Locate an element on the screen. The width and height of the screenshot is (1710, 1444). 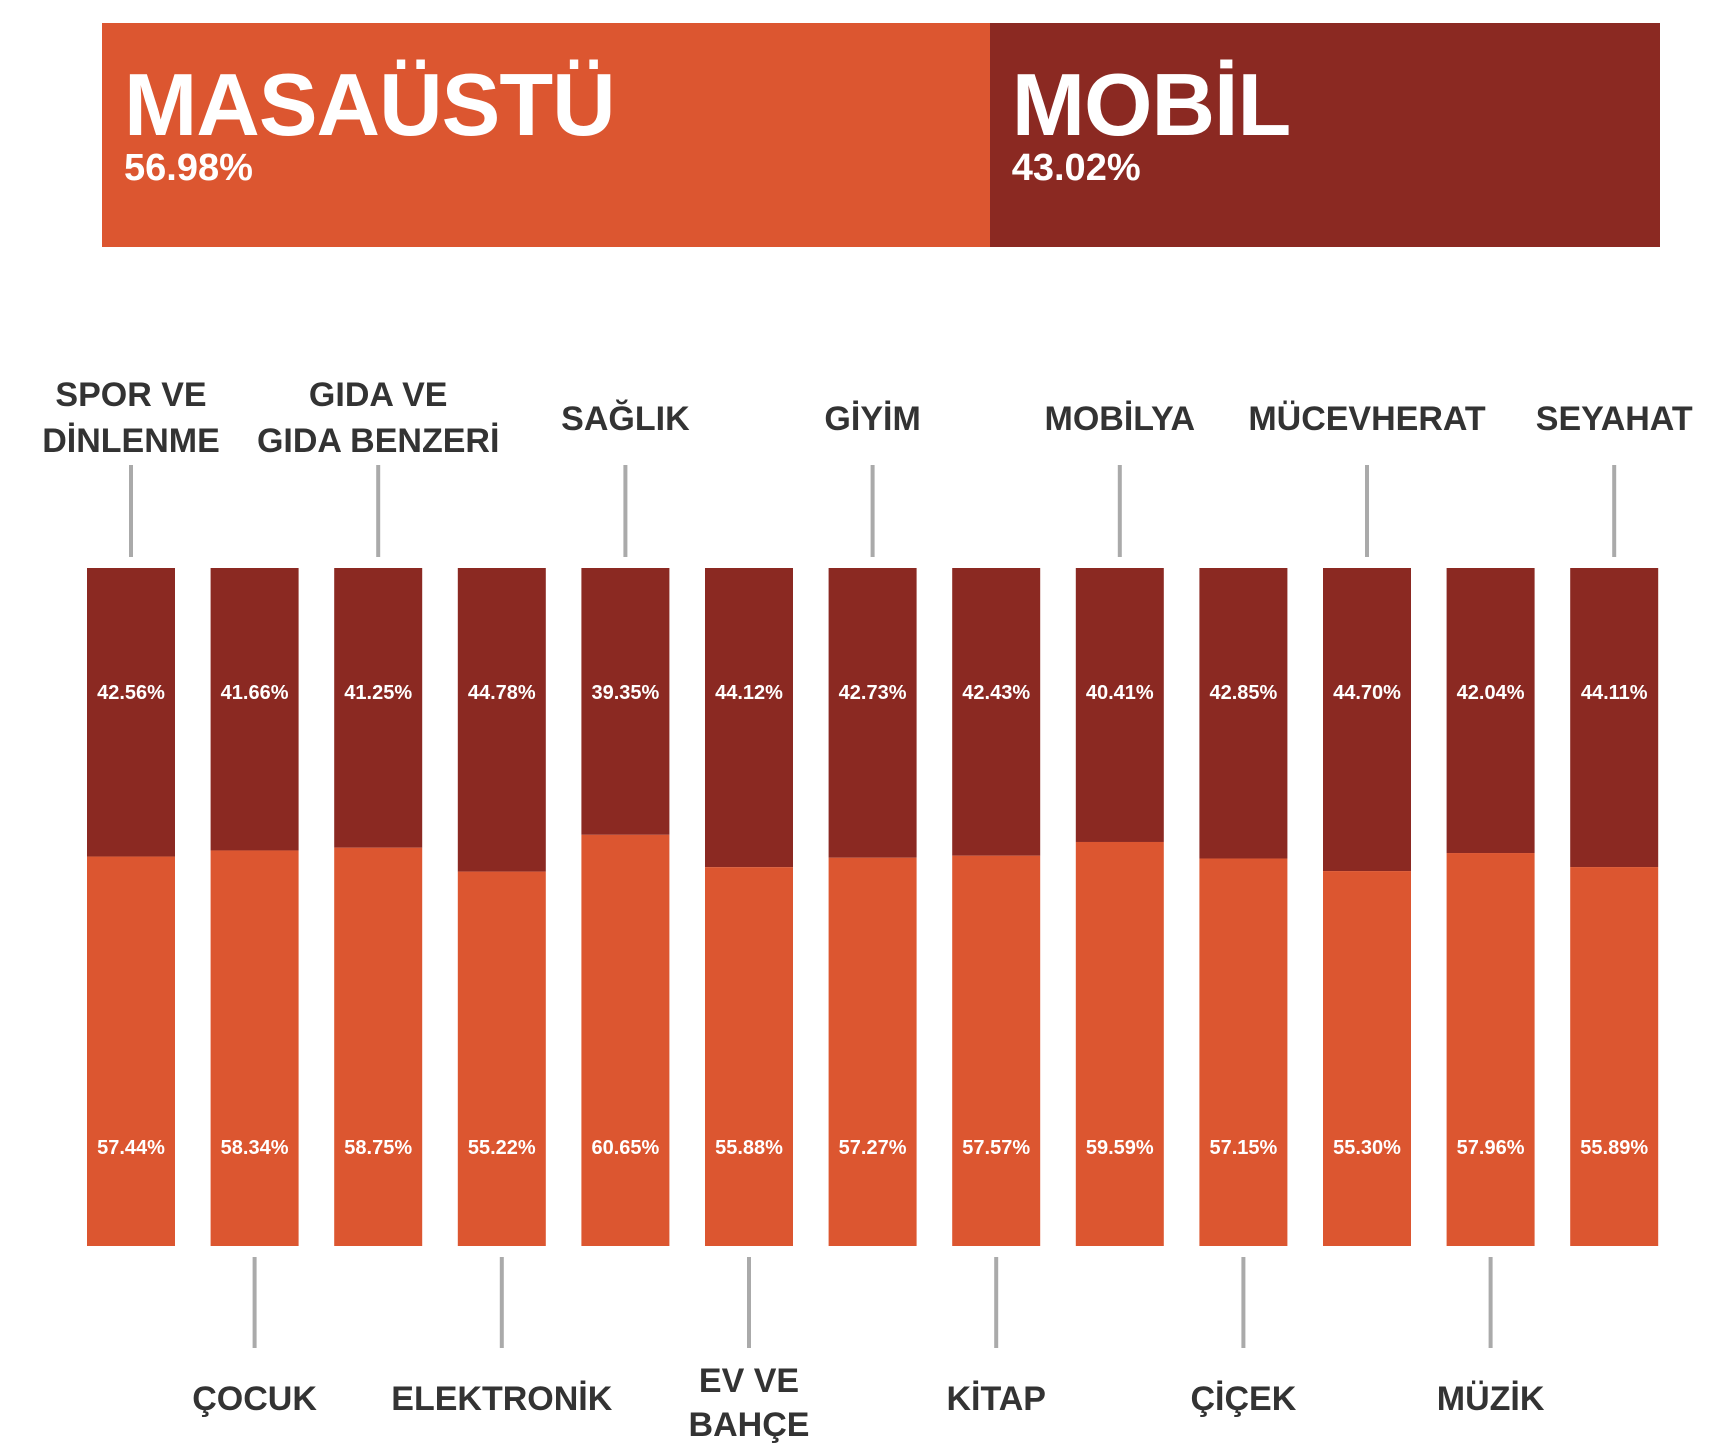
category-label-10: ÇİÇEK is located at coordinates (1244, 1399).